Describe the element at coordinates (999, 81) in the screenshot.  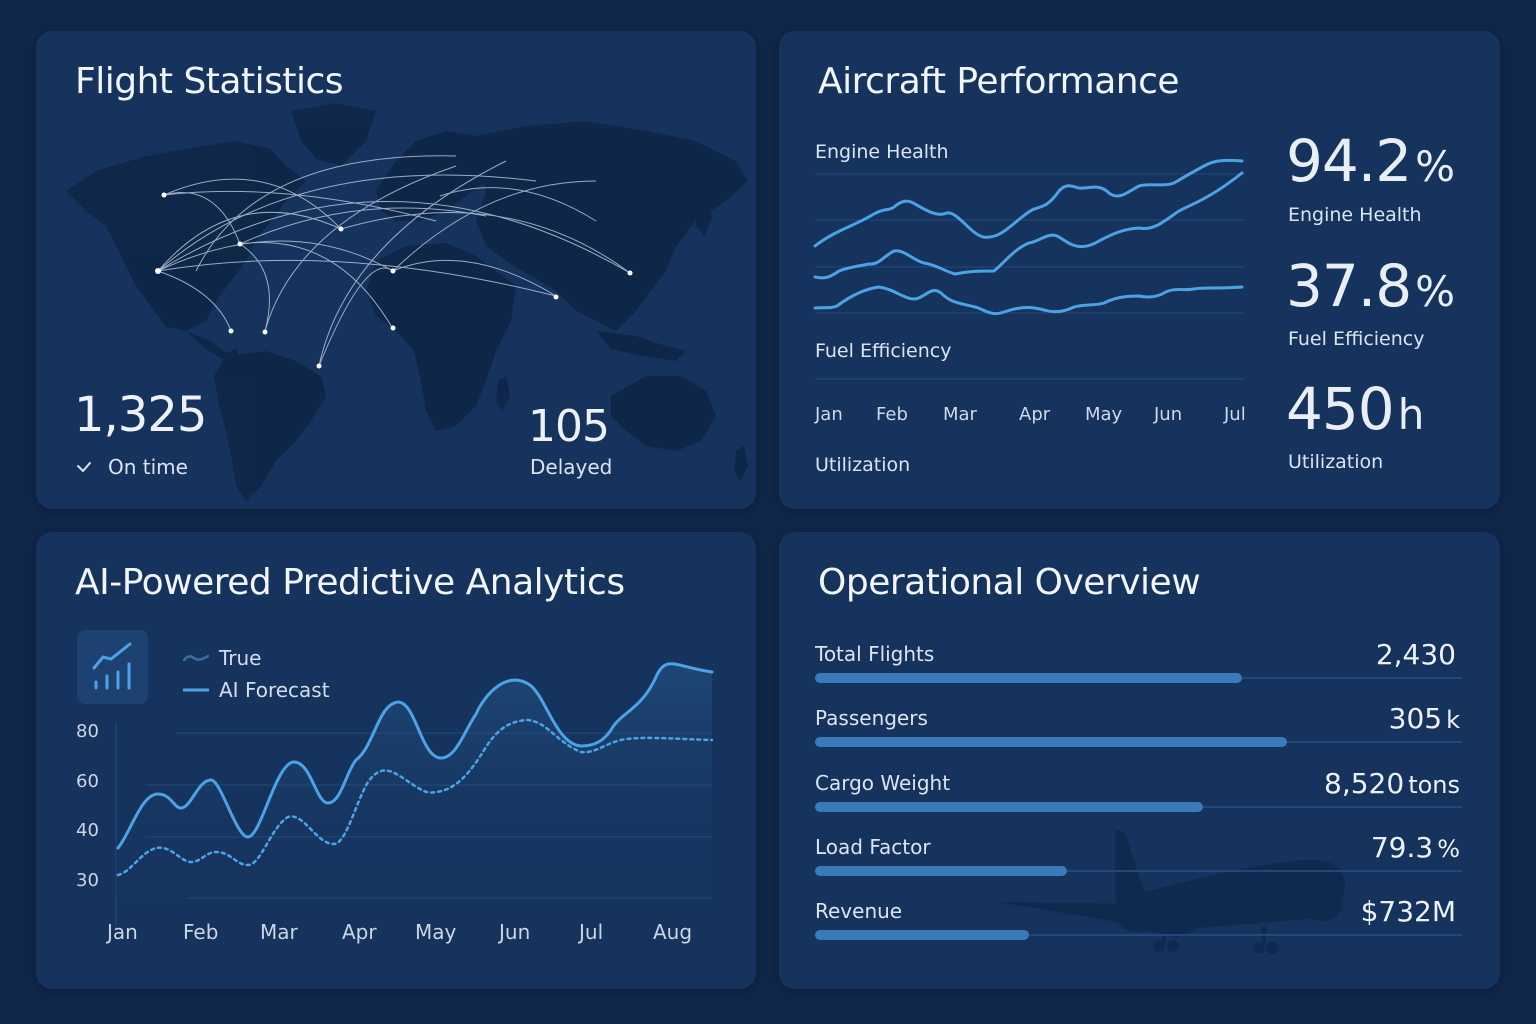
I see `aircraft-performance-title: Aircraft Performance` at that location.